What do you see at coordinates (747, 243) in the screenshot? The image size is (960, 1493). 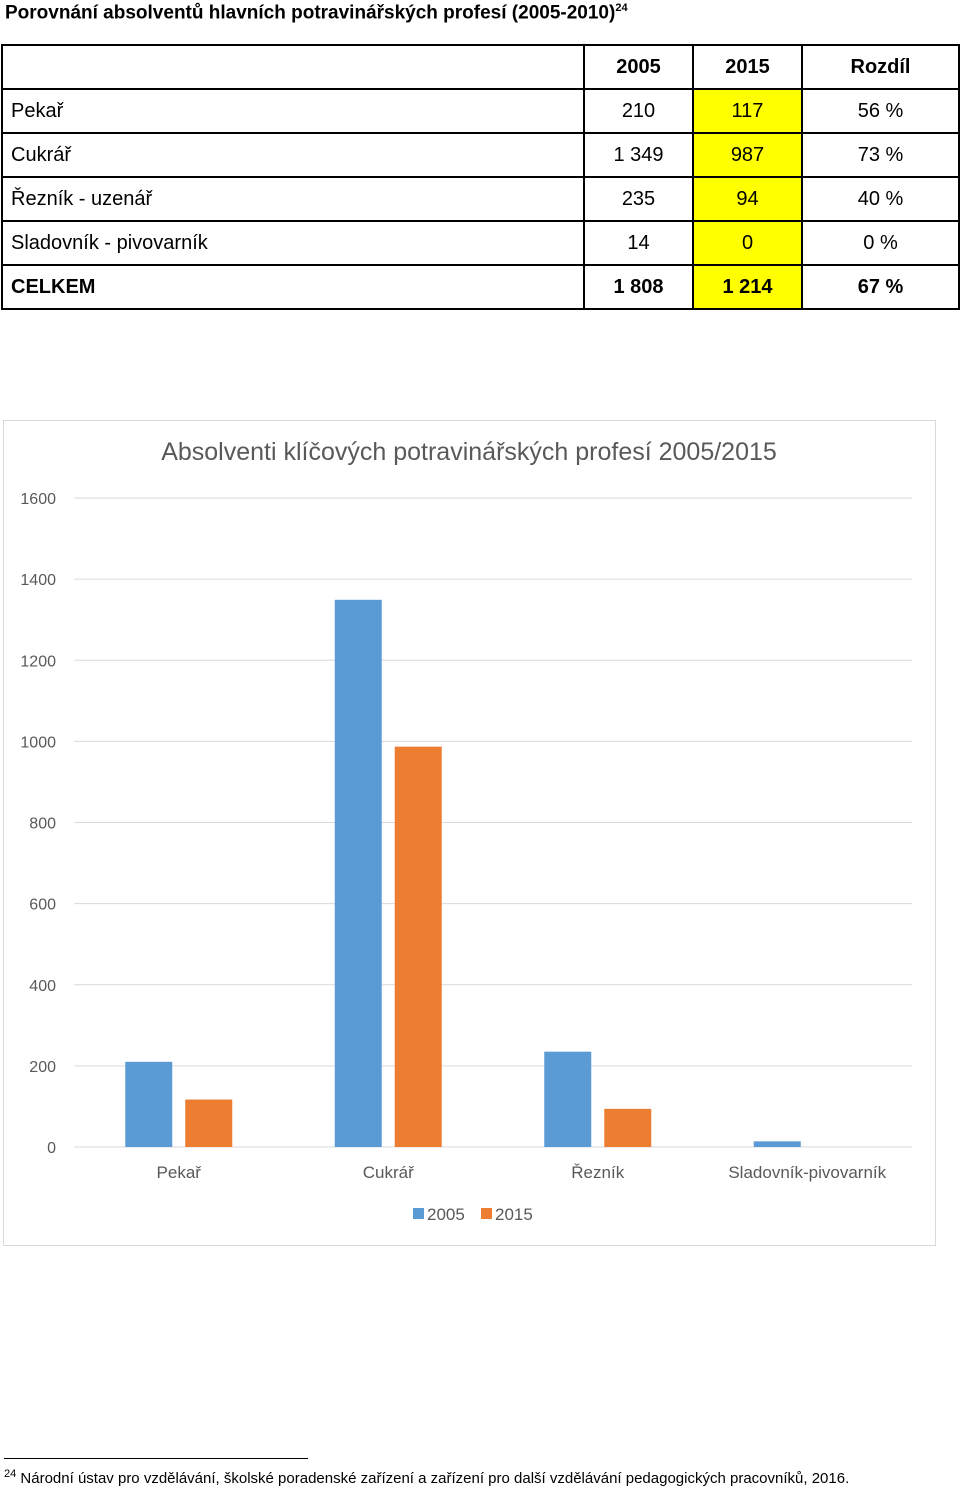 I see `row-2015: 0` at bounding box center [747, 243].